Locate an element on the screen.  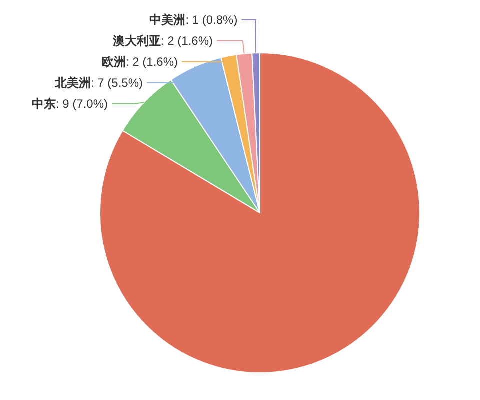
data-label: : 1 (0.8%) is located at coordinates (212, 20).